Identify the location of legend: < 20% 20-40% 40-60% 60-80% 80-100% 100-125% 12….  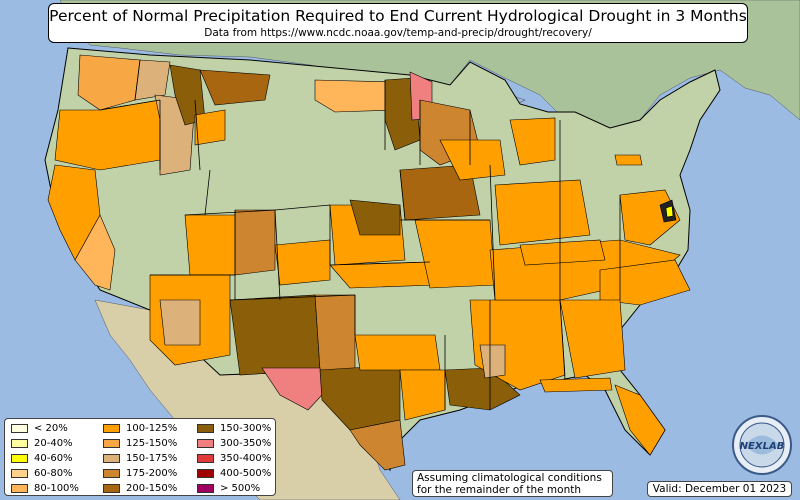
(140, 457).